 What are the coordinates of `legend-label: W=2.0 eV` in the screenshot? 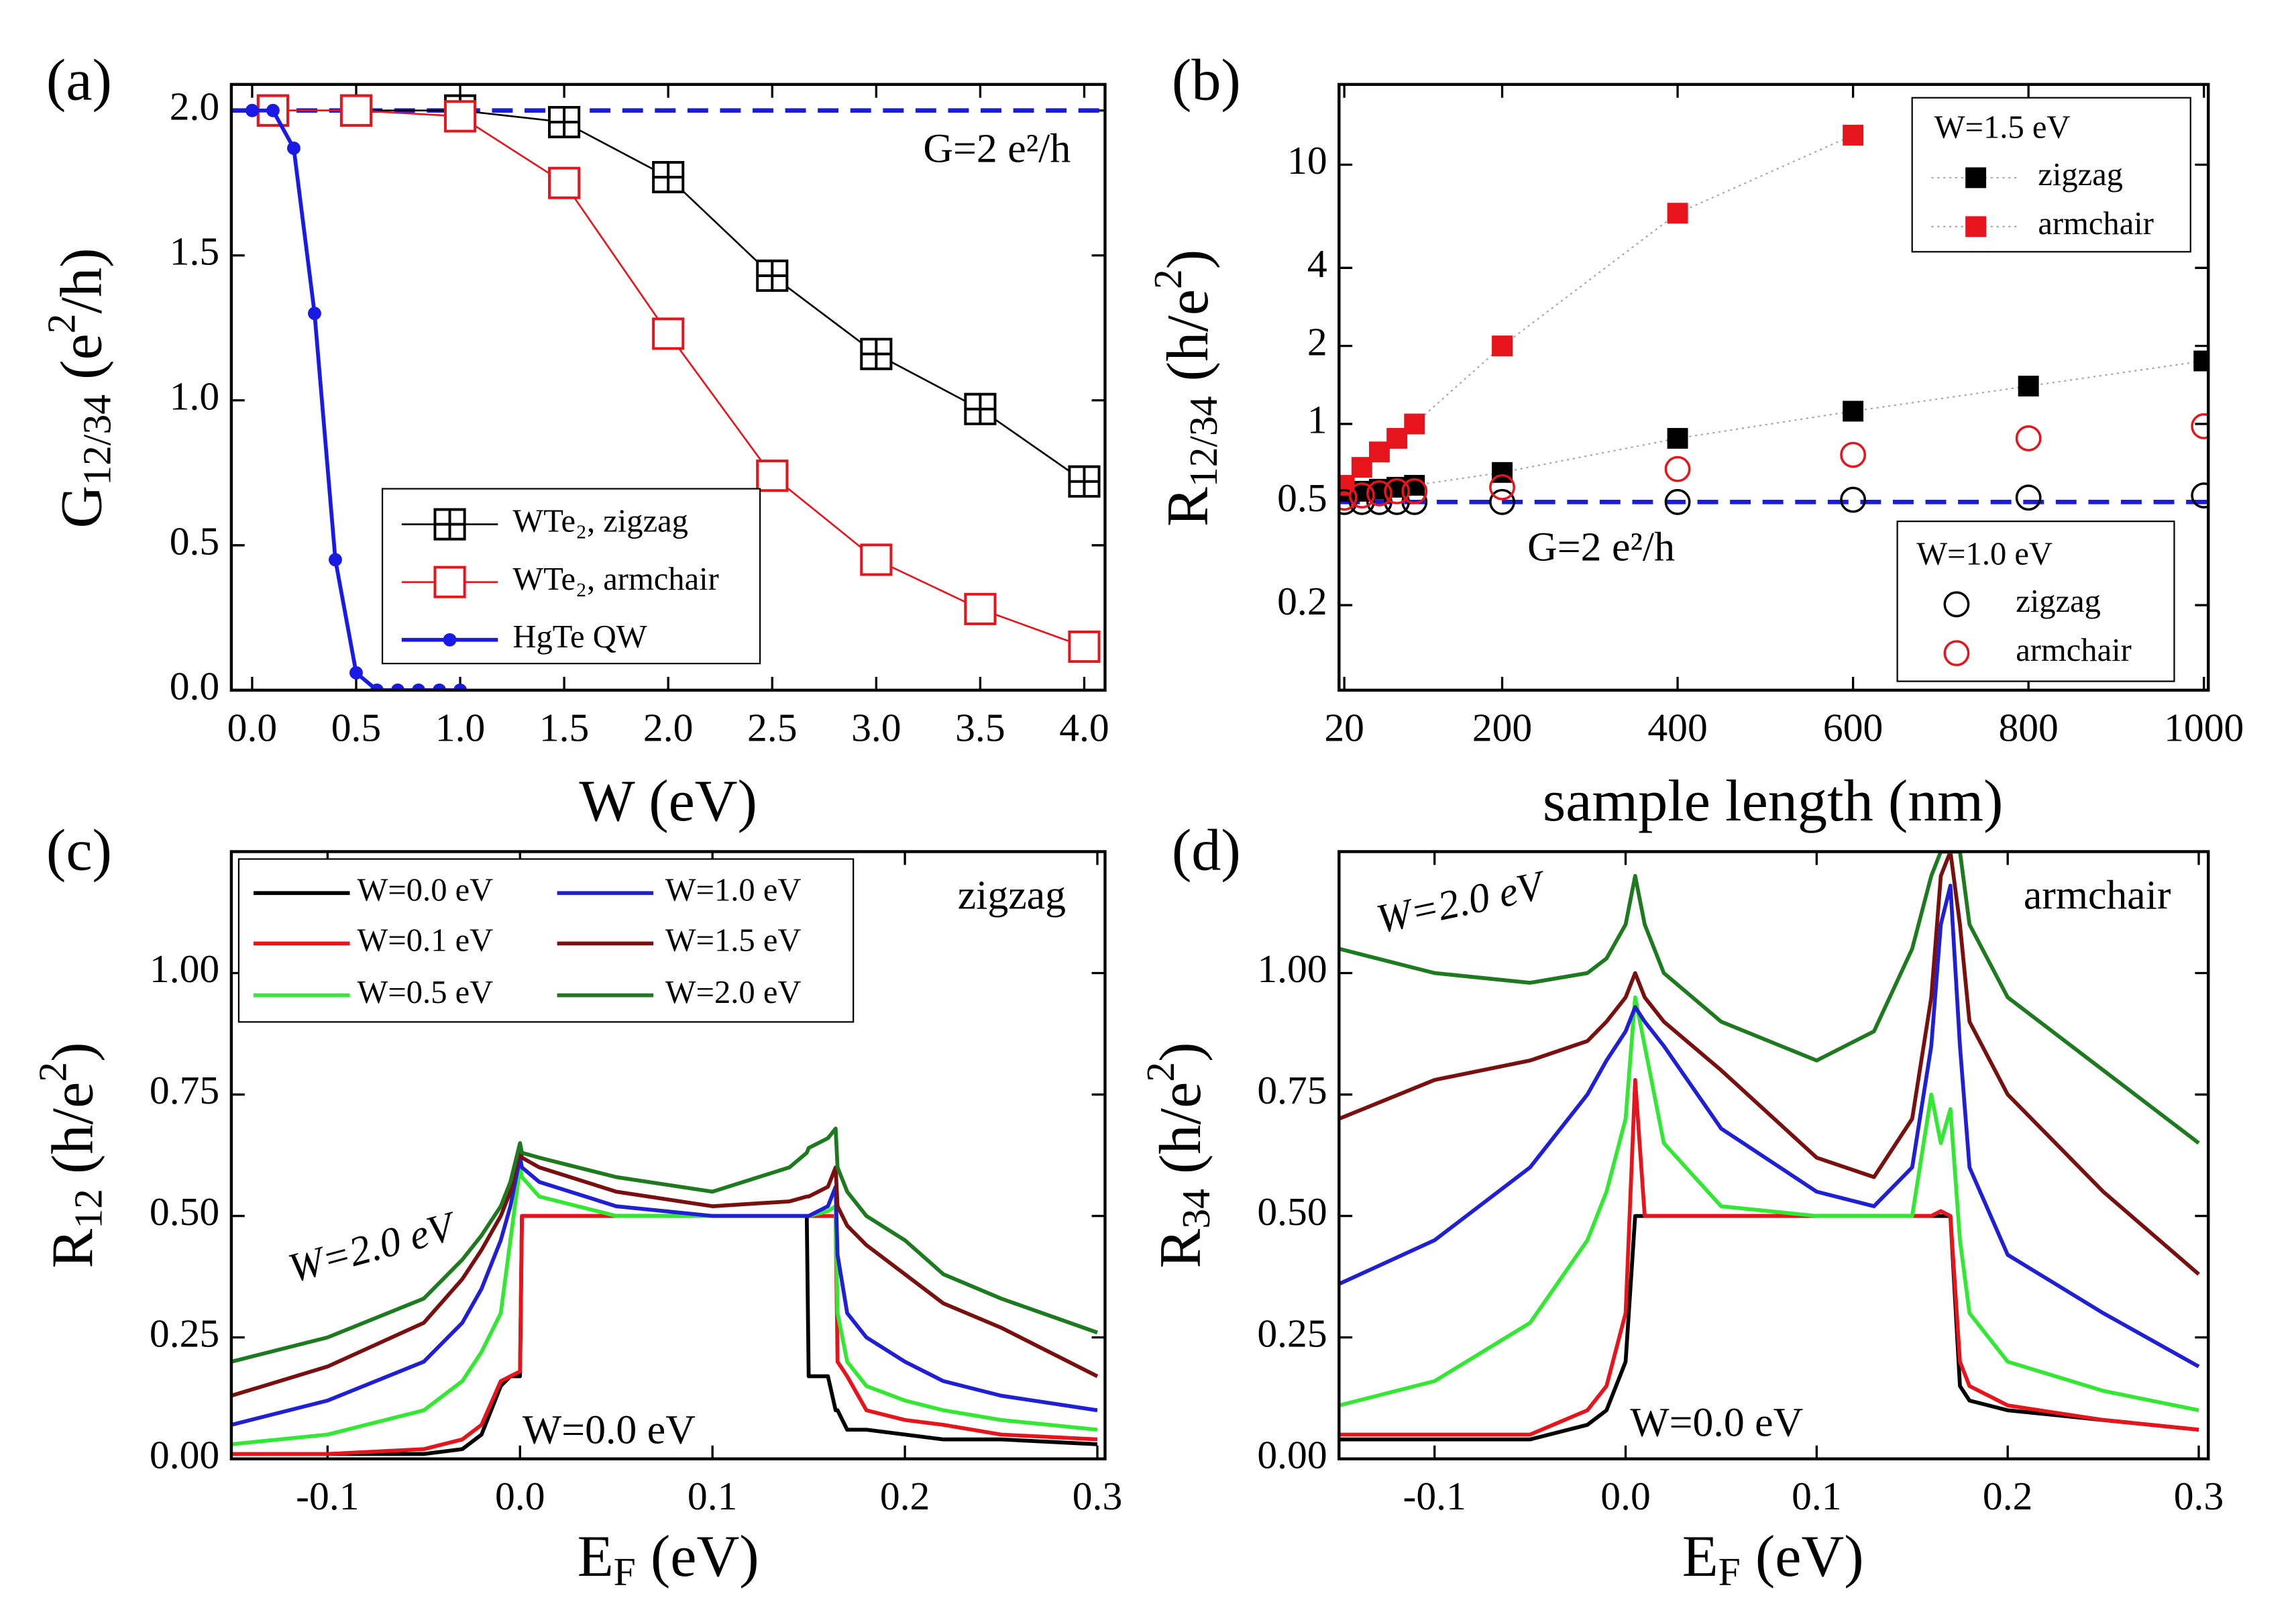 It's located at (734, 992).